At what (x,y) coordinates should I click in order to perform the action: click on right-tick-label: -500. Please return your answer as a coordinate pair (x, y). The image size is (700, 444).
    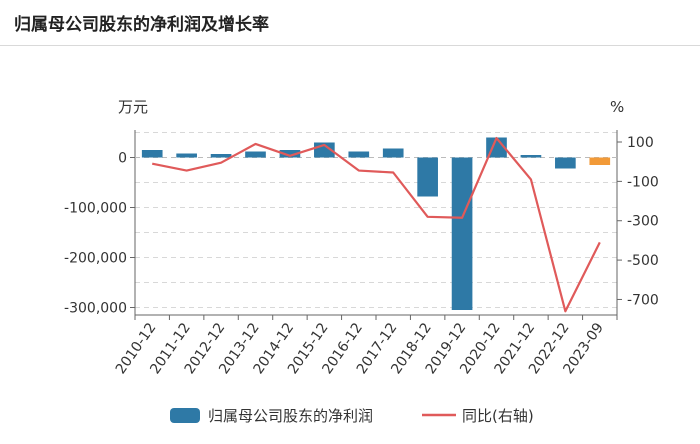
    Looking at the image, I should click on (643, 261).